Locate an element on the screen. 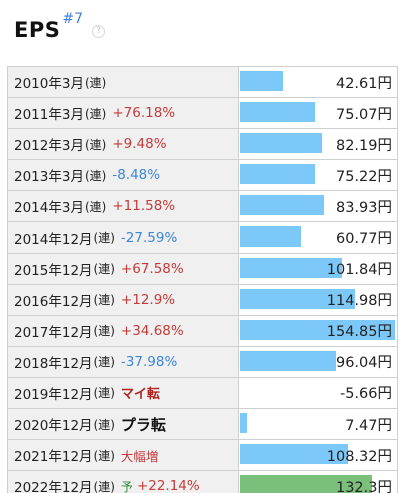 This screenshot has width=405, height=493. eps-row: 2018年12月 (連) -37.98% 96.04円 is located at coordinates (202, 362).